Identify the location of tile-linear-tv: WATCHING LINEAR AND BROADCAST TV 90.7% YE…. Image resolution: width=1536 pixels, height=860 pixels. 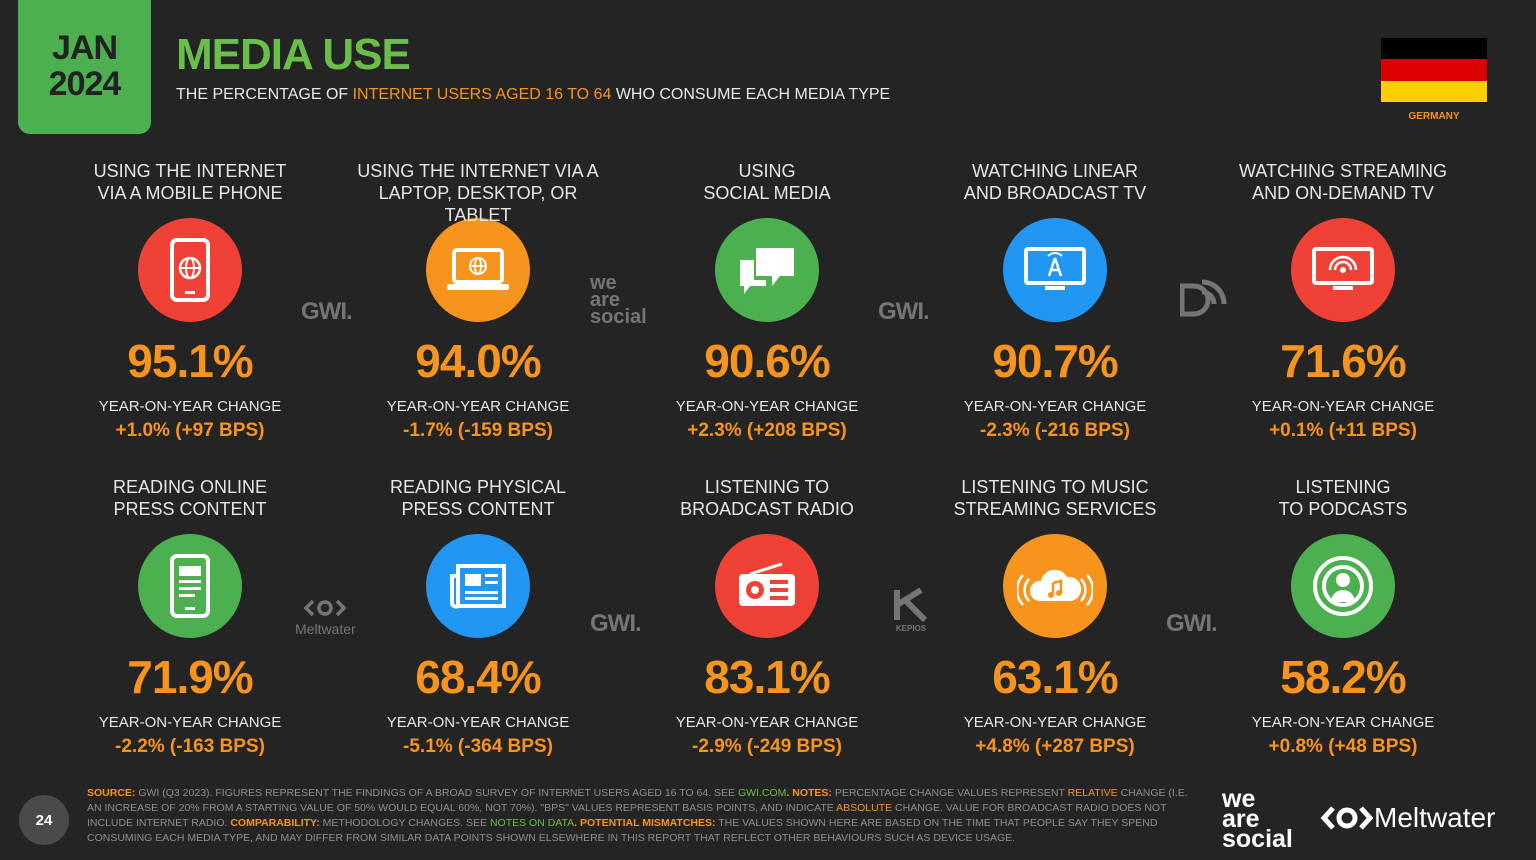
(1055, 301).